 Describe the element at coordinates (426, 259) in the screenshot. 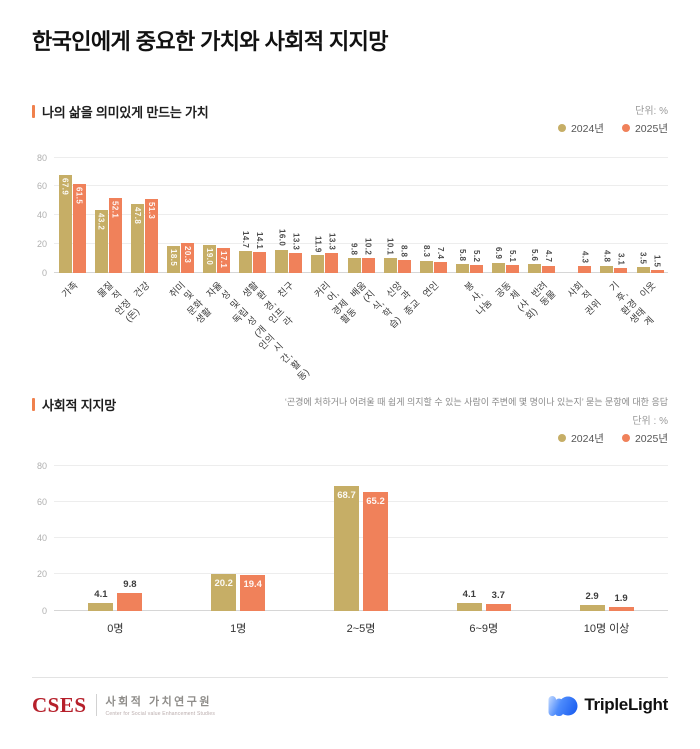

I see `bar-2024년: 8.3` at that location.